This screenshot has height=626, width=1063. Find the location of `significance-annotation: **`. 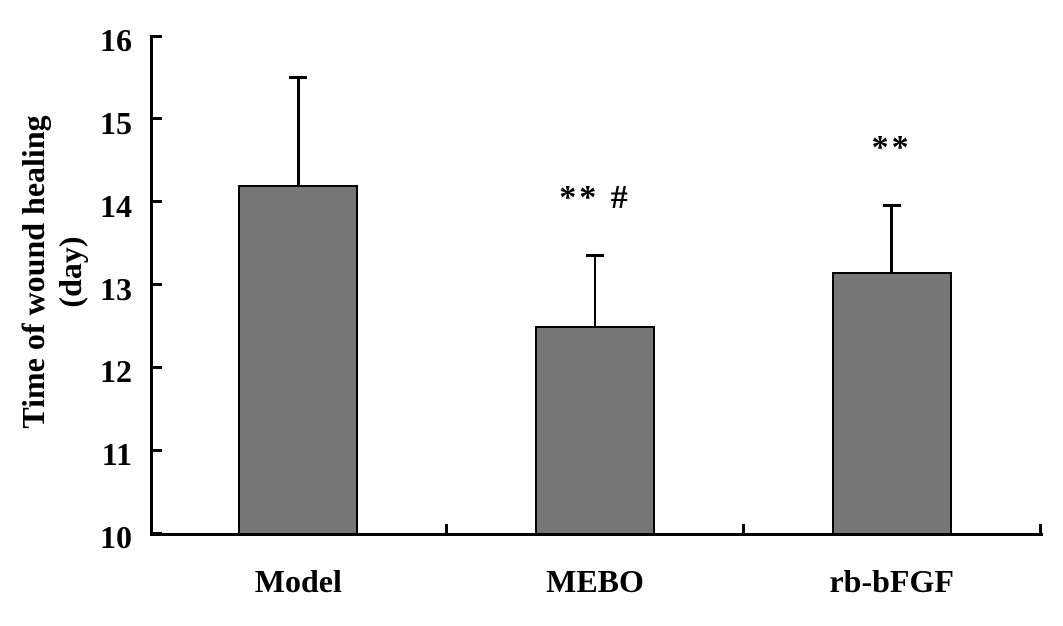

significance-annotation: ** is located at coordinates (891, 147).